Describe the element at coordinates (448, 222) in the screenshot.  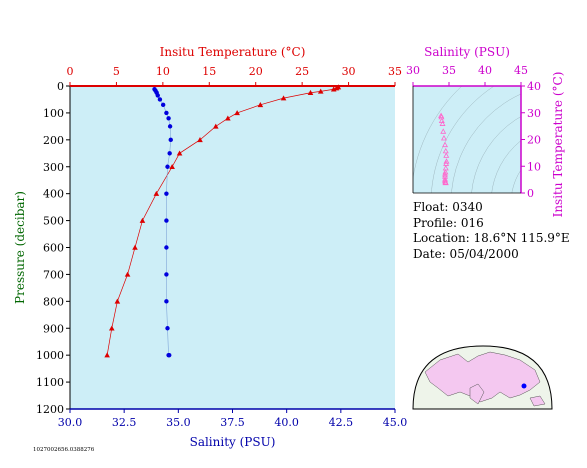
I see `profile-number: Profile: 016` at that location.